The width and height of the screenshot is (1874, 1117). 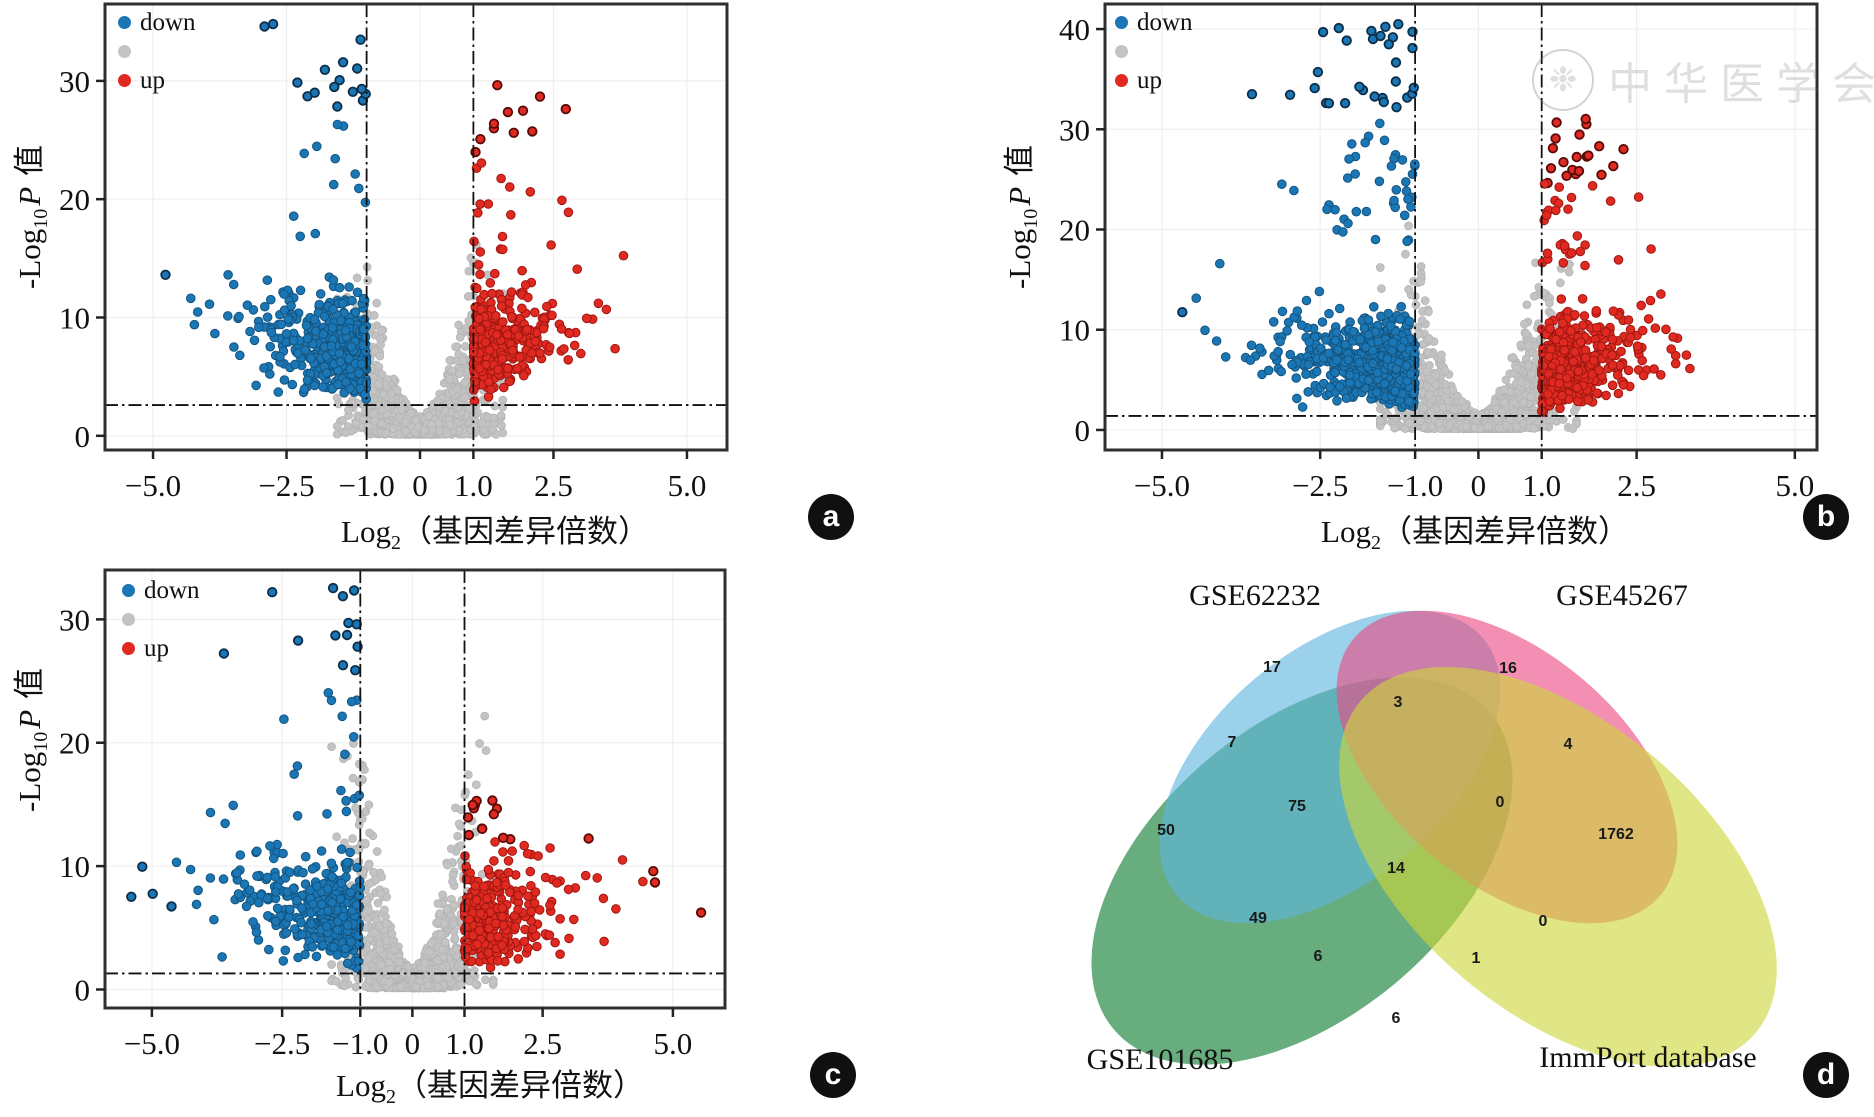 I want to click on svg-text: 30, so click(x=74, y=81).